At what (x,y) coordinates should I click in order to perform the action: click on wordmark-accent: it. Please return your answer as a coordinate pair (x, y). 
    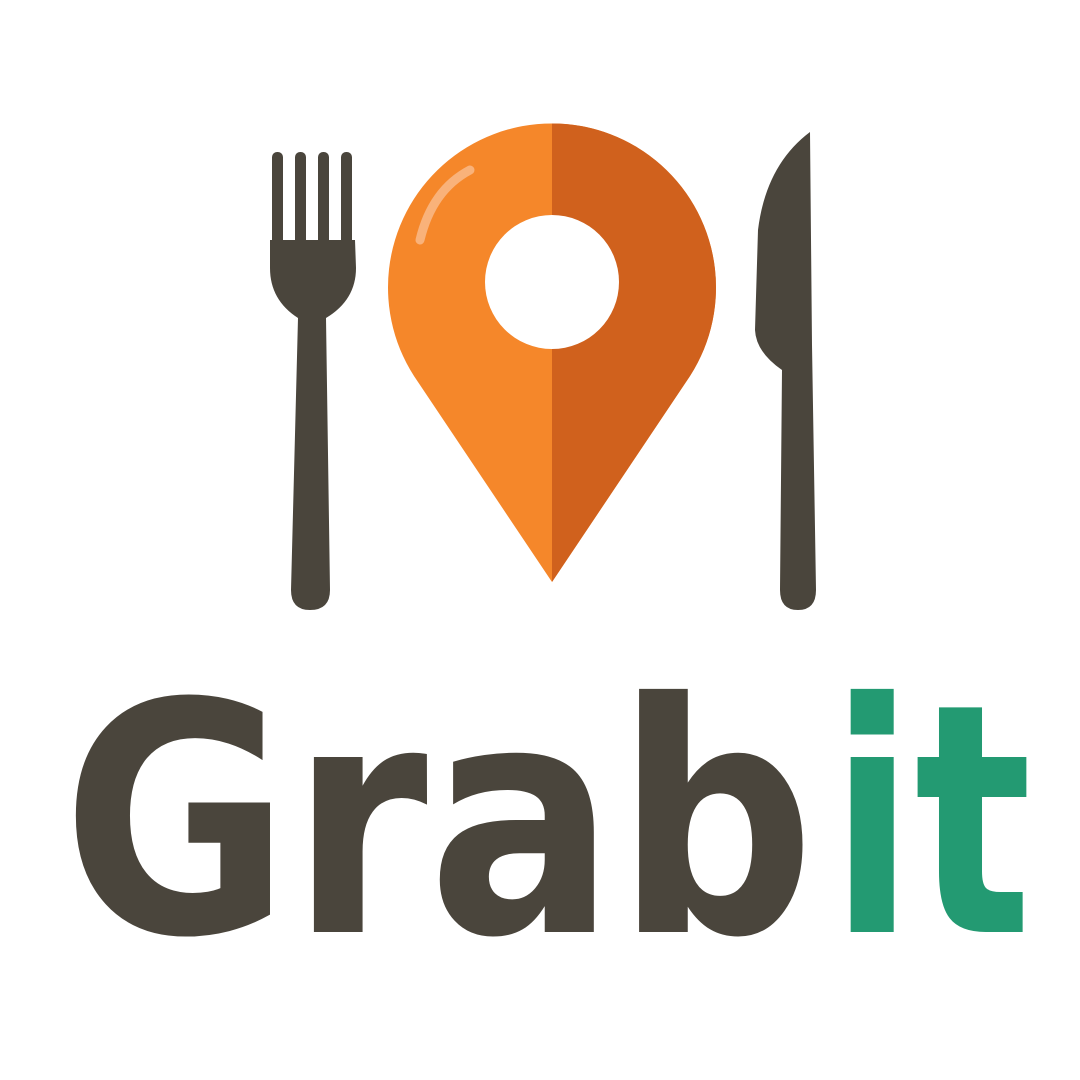
    Looking at the image, I should click on (931, 822).